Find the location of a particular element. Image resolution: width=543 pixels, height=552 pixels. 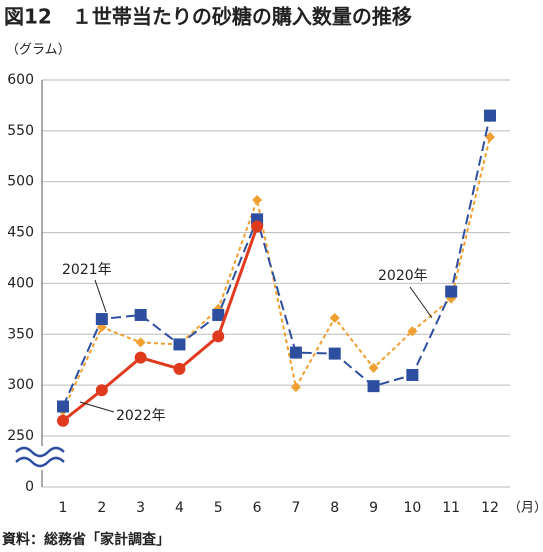

y-tick-label: 350 is located at coordinates (20, 334).